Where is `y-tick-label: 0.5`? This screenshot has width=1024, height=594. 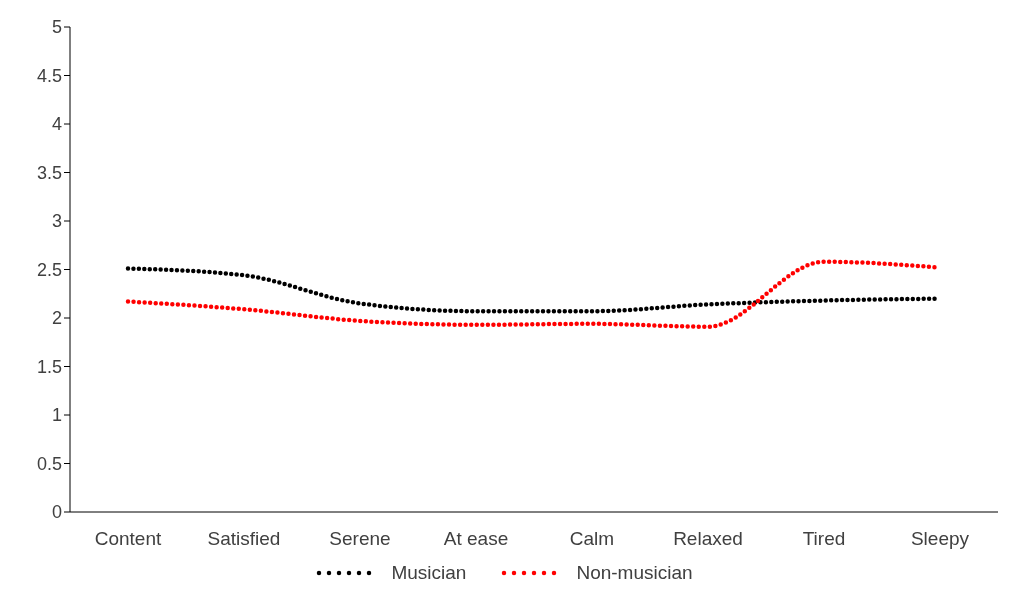 y-tick-label: 0.5 is located at coordinates (49, 463).